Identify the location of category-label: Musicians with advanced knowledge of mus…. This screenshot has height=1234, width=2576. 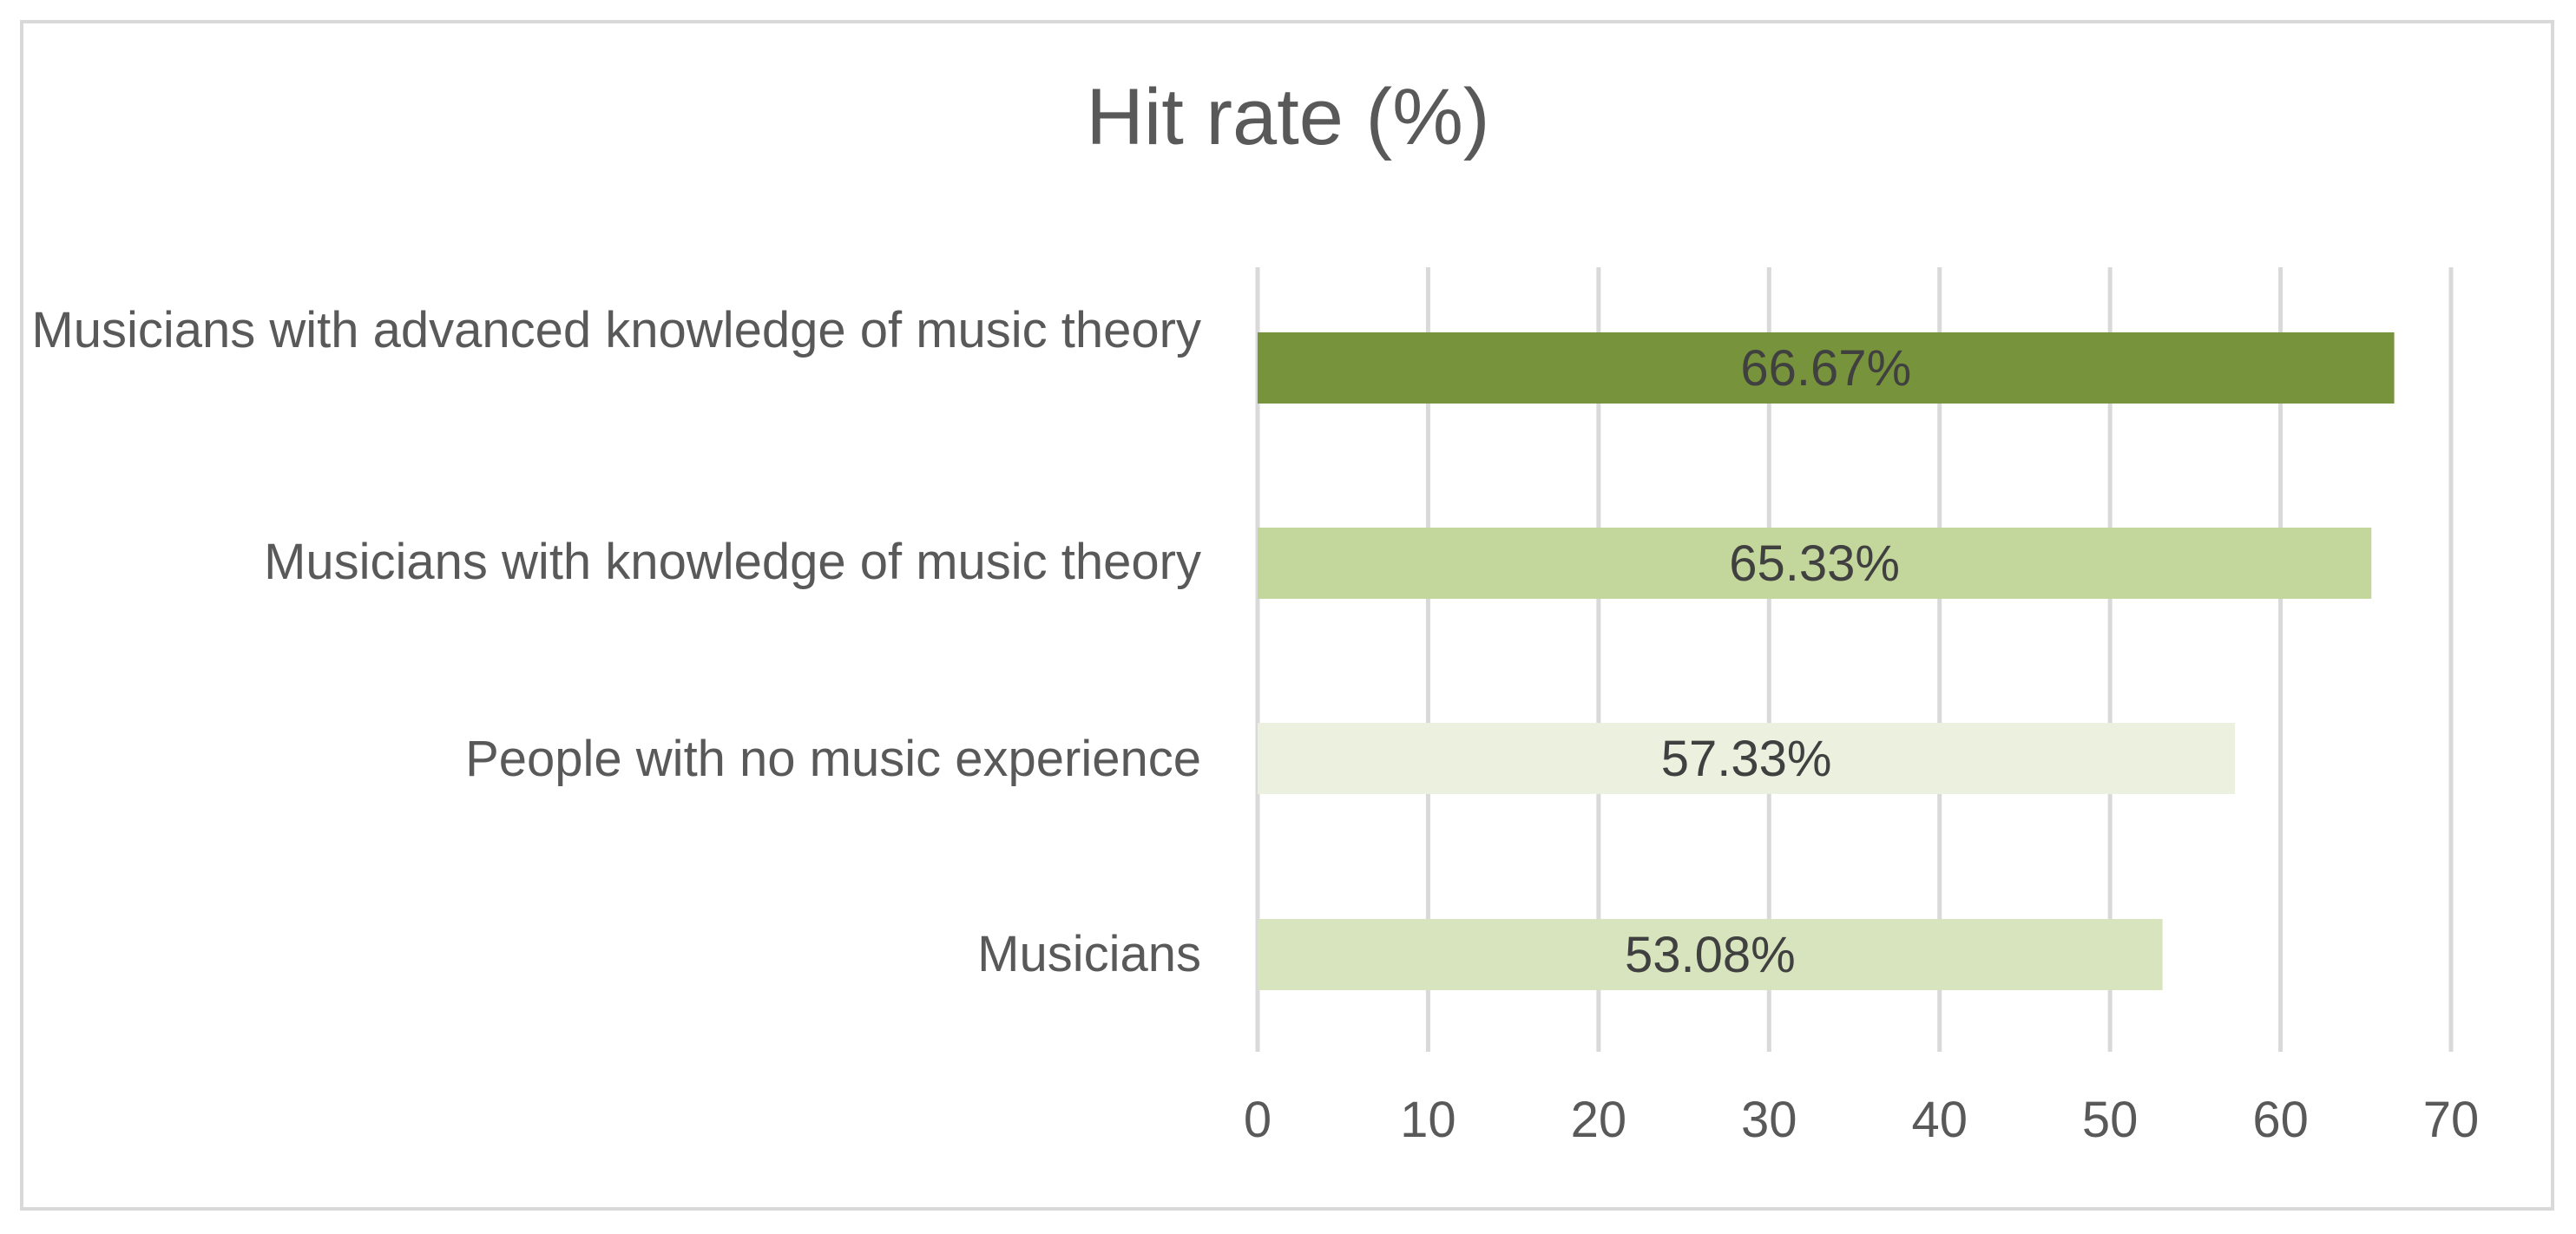
(616, 330).